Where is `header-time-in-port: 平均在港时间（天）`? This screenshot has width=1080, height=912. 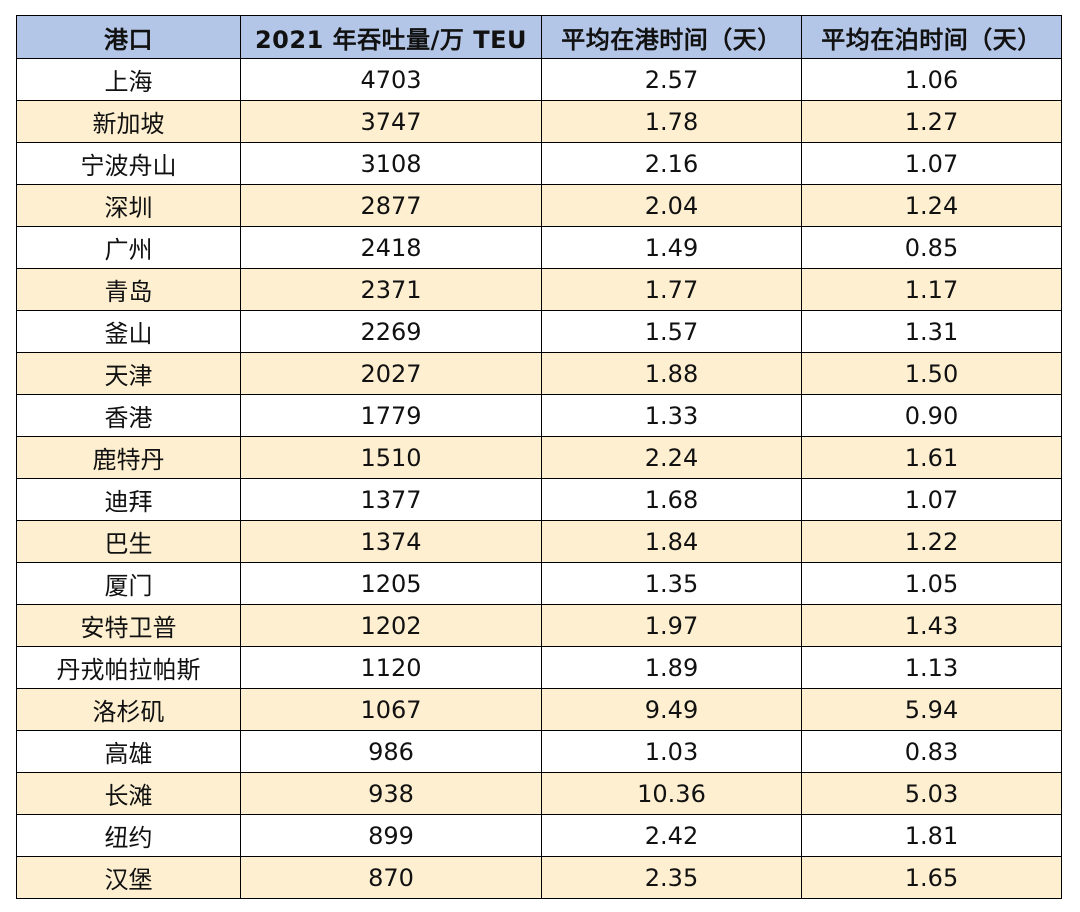
header-time-in-port: 平均在港时间（天） is located at coordinates (671, 37).